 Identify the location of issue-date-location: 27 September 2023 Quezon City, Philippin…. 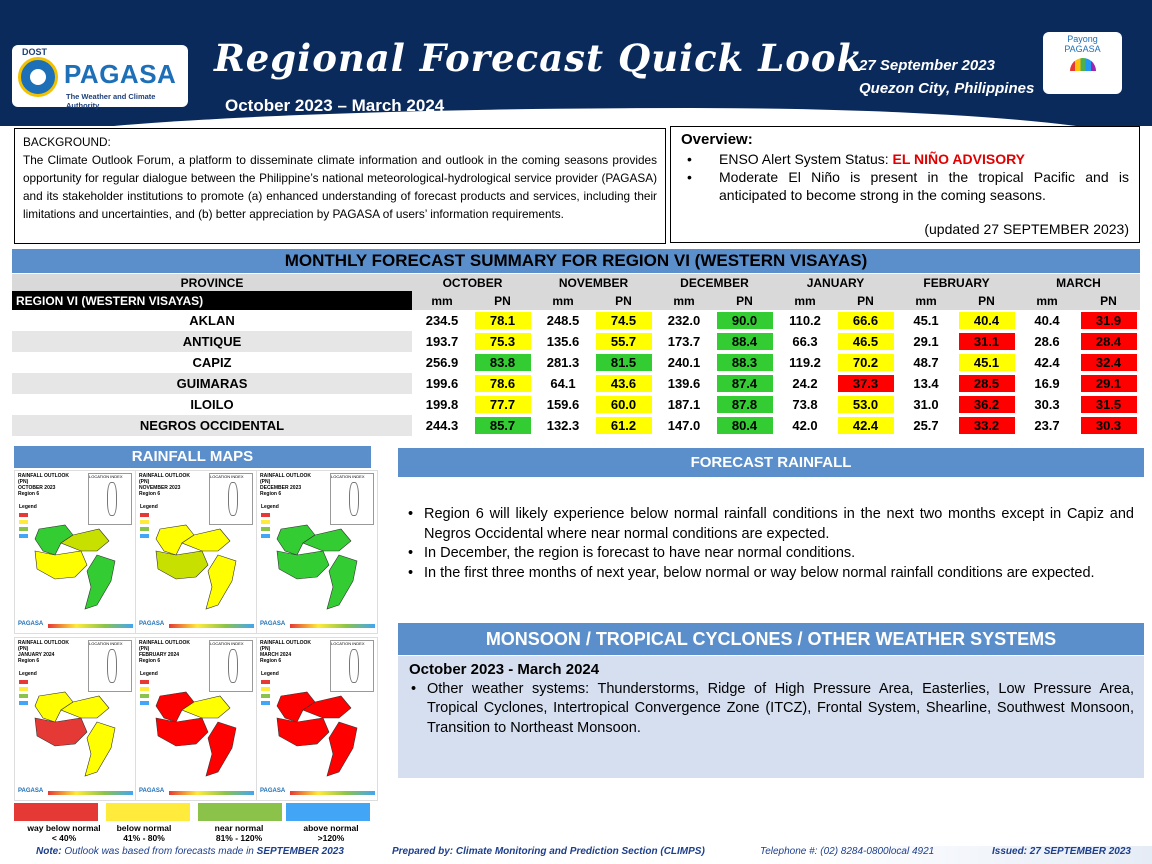
(946, 77).